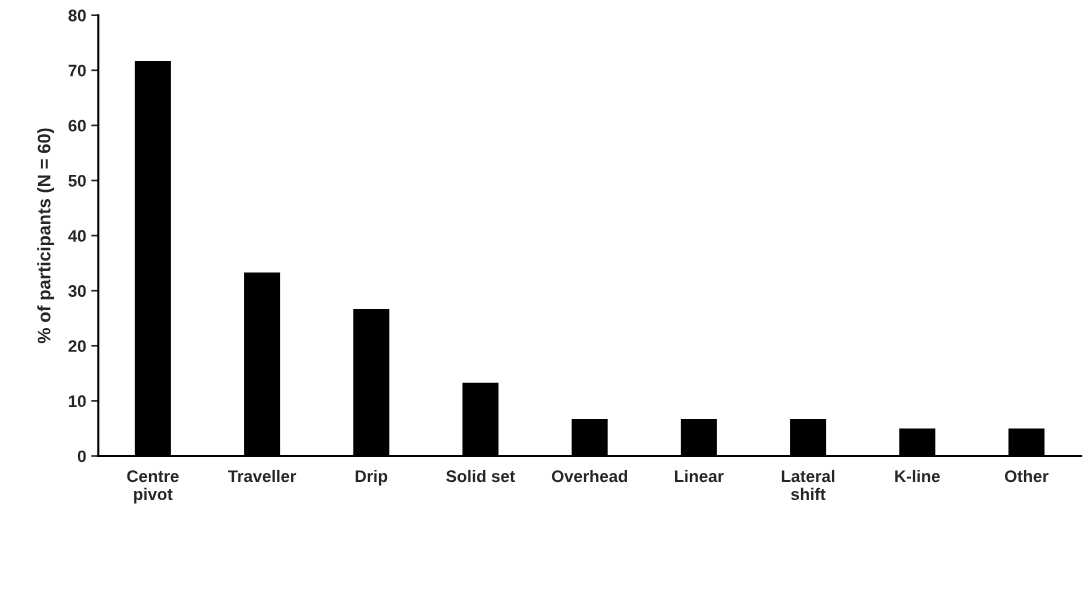 This screenshot has height=608, width=1092. Describe the element at coordinates (77, 180) in the screenshot. I see `y-tick-label: 50` at that location.